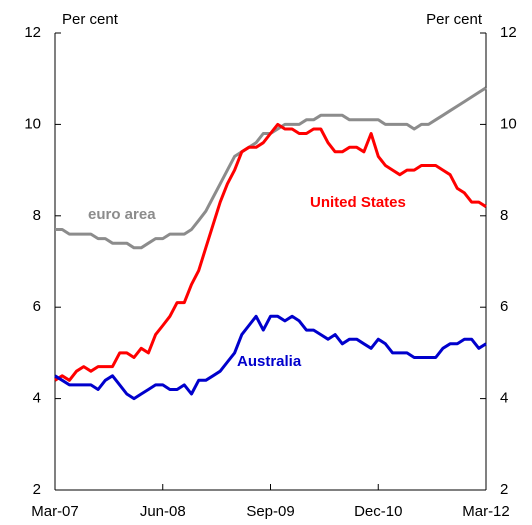  Describe the element at coordinates (269, 361) in the screenshot. I see `series-label: Australia` at that location.